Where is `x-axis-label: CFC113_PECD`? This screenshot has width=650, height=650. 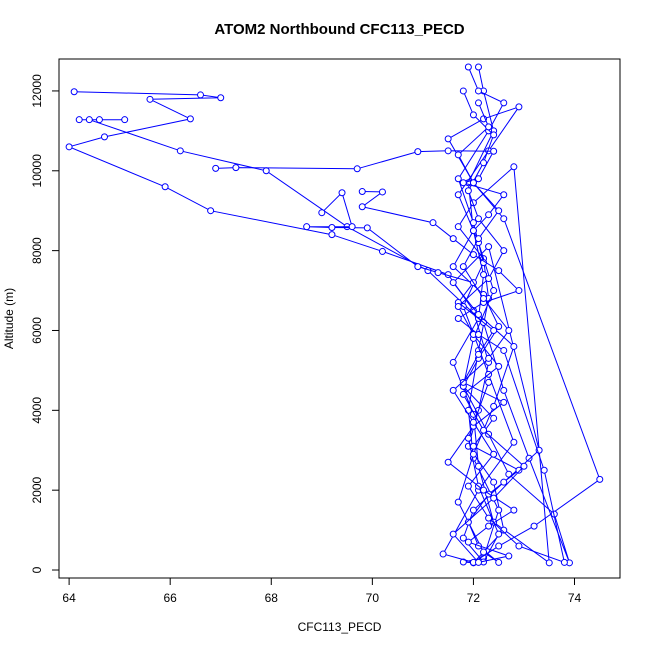 x-axis-label: CFC113_PECD is located at coordinates (340, 627).